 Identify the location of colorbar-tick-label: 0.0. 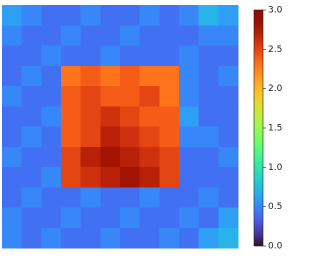
(275, 247).